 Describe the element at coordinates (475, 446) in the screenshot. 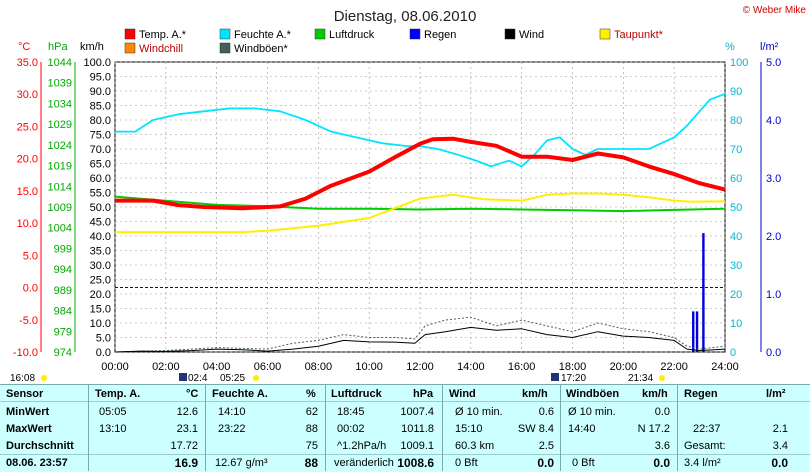

I see `wind-distance: 60.3 km` at that location.